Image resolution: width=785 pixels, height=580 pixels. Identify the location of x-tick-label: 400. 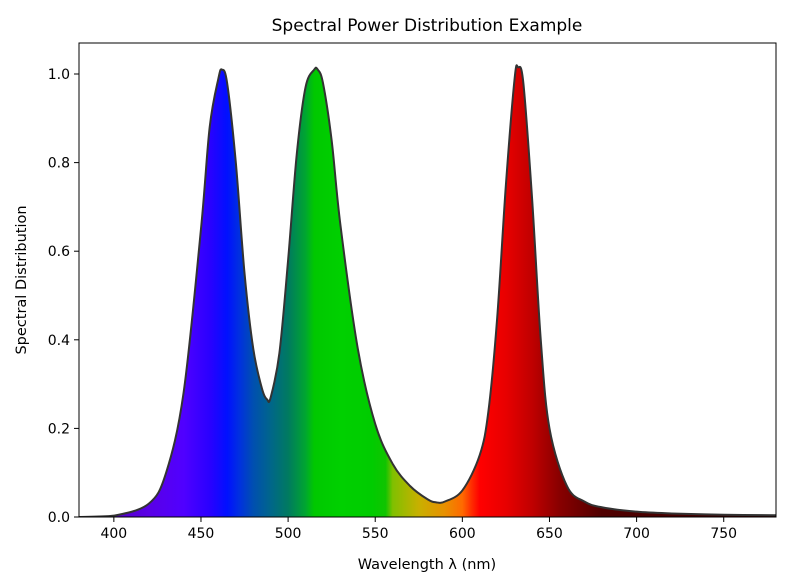
(113, 534).